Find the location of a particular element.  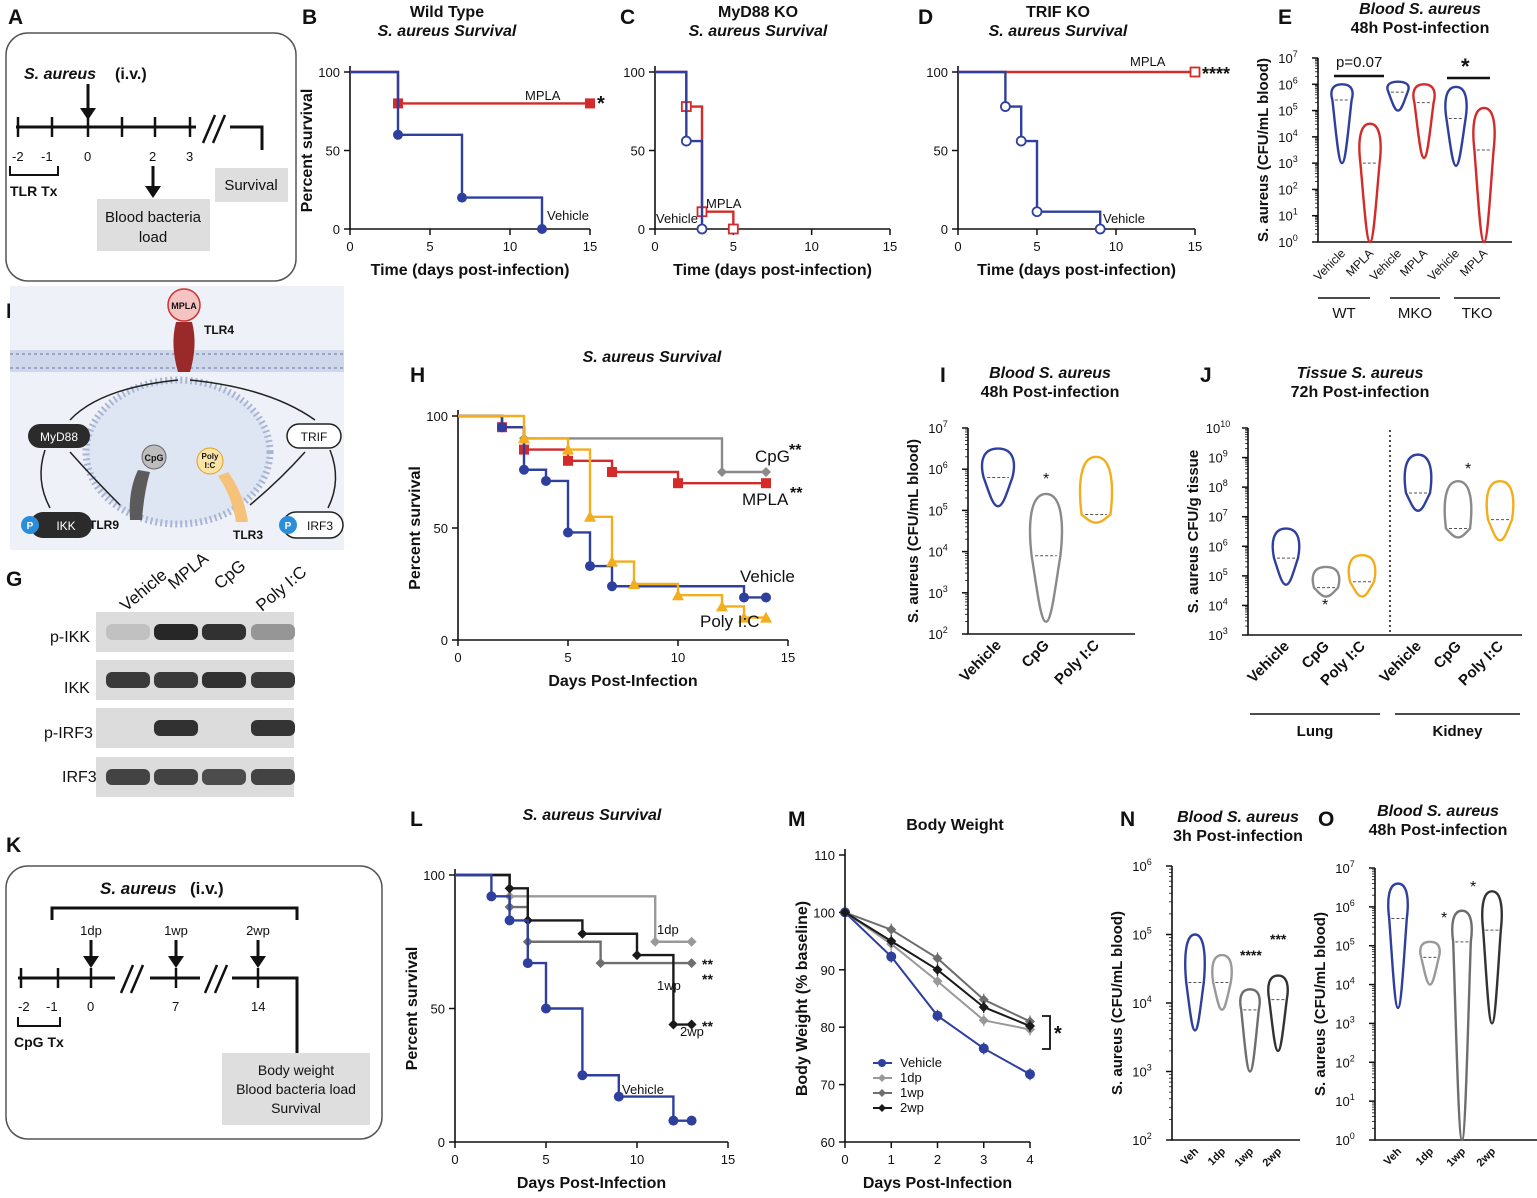

panel-label: E is located at coordinates (1285, 17).